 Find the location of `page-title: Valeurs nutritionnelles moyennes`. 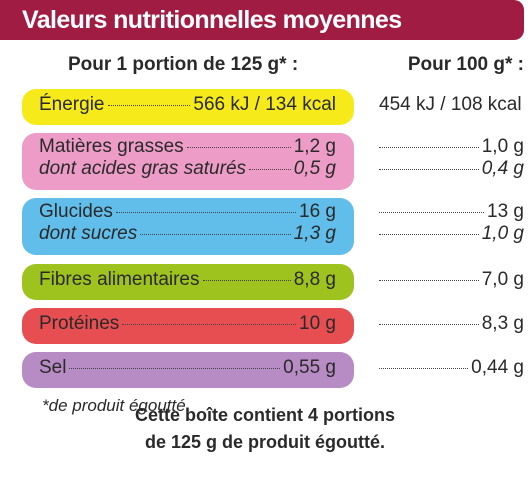

page-title: Valeurs nutritionnelles moyennes is located at coordinates (212, 20).